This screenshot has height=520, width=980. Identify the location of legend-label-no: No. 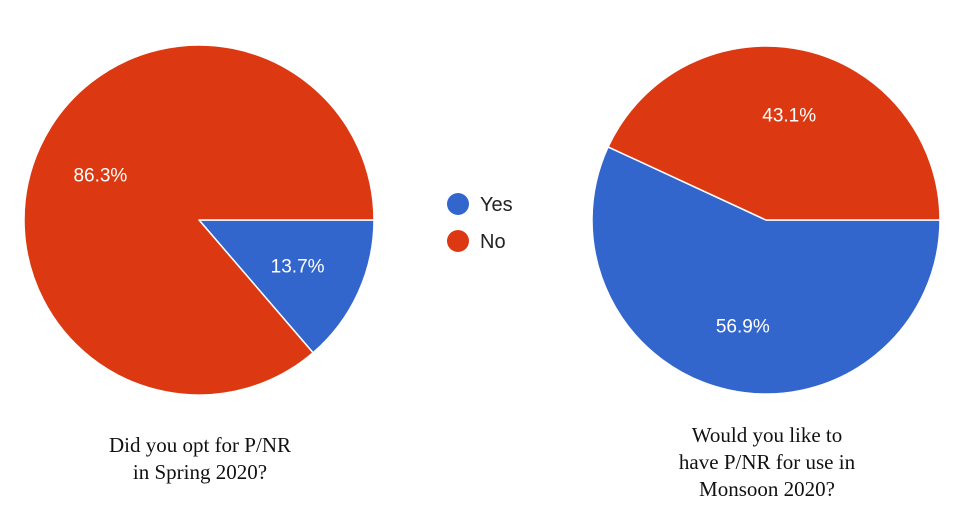
(493, 242).